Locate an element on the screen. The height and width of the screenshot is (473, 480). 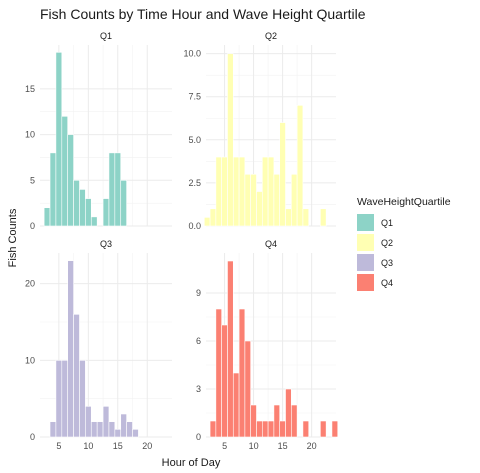
facet-strip-label: Q4 is located at coordinates (271, 244).